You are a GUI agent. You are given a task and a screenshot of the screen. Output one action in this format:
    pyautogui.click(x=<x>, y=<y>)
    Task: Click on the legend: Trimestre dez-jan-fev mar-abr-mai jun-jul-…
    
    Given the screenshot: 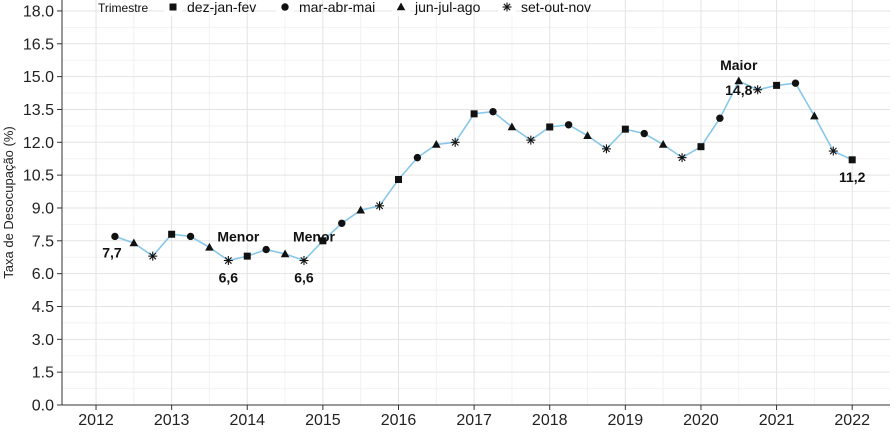 What is the action you would take?
    pyautogui.click(x=344, y=8)
    